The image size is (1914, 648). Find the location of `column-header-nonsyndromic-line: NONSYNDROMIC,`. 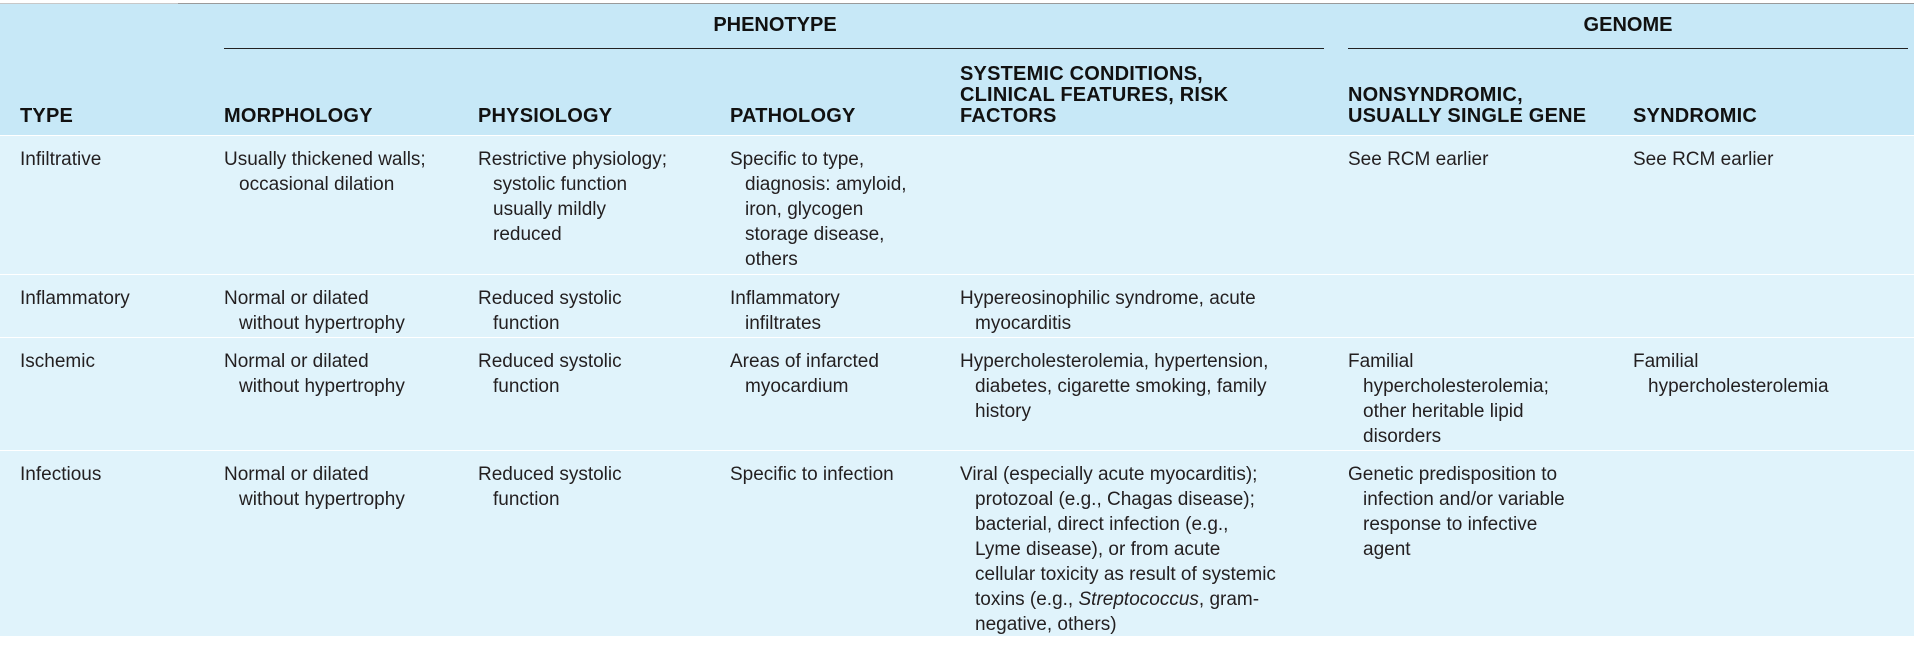

column-header-nonsyndromic-line: NONSYNDROMIC, is located at coordinates (1435, 95).